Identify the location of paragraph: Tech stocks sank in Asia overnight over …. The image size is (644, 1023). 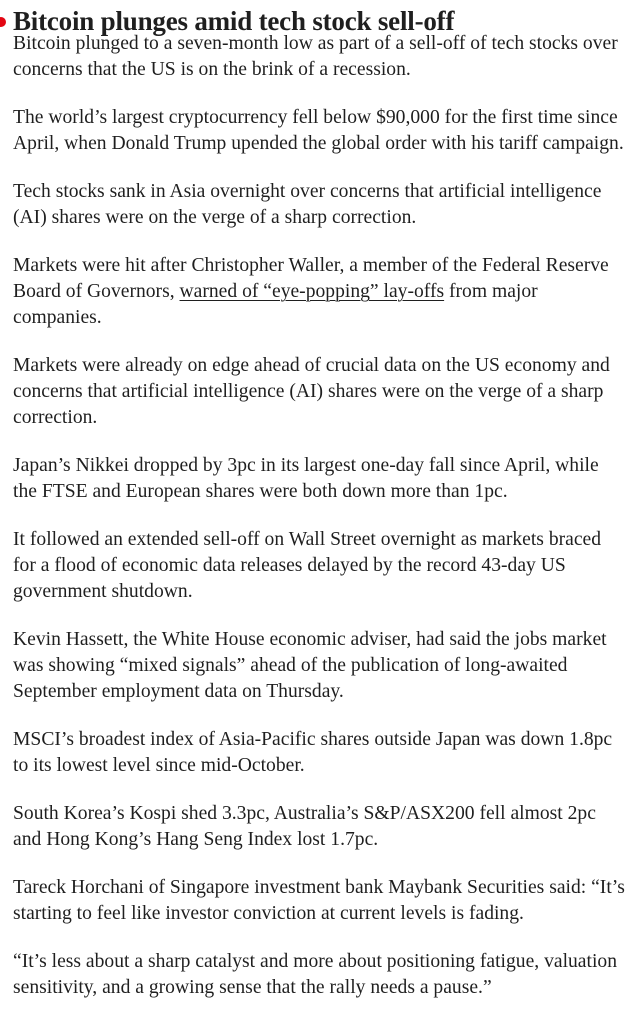
(307, 204).